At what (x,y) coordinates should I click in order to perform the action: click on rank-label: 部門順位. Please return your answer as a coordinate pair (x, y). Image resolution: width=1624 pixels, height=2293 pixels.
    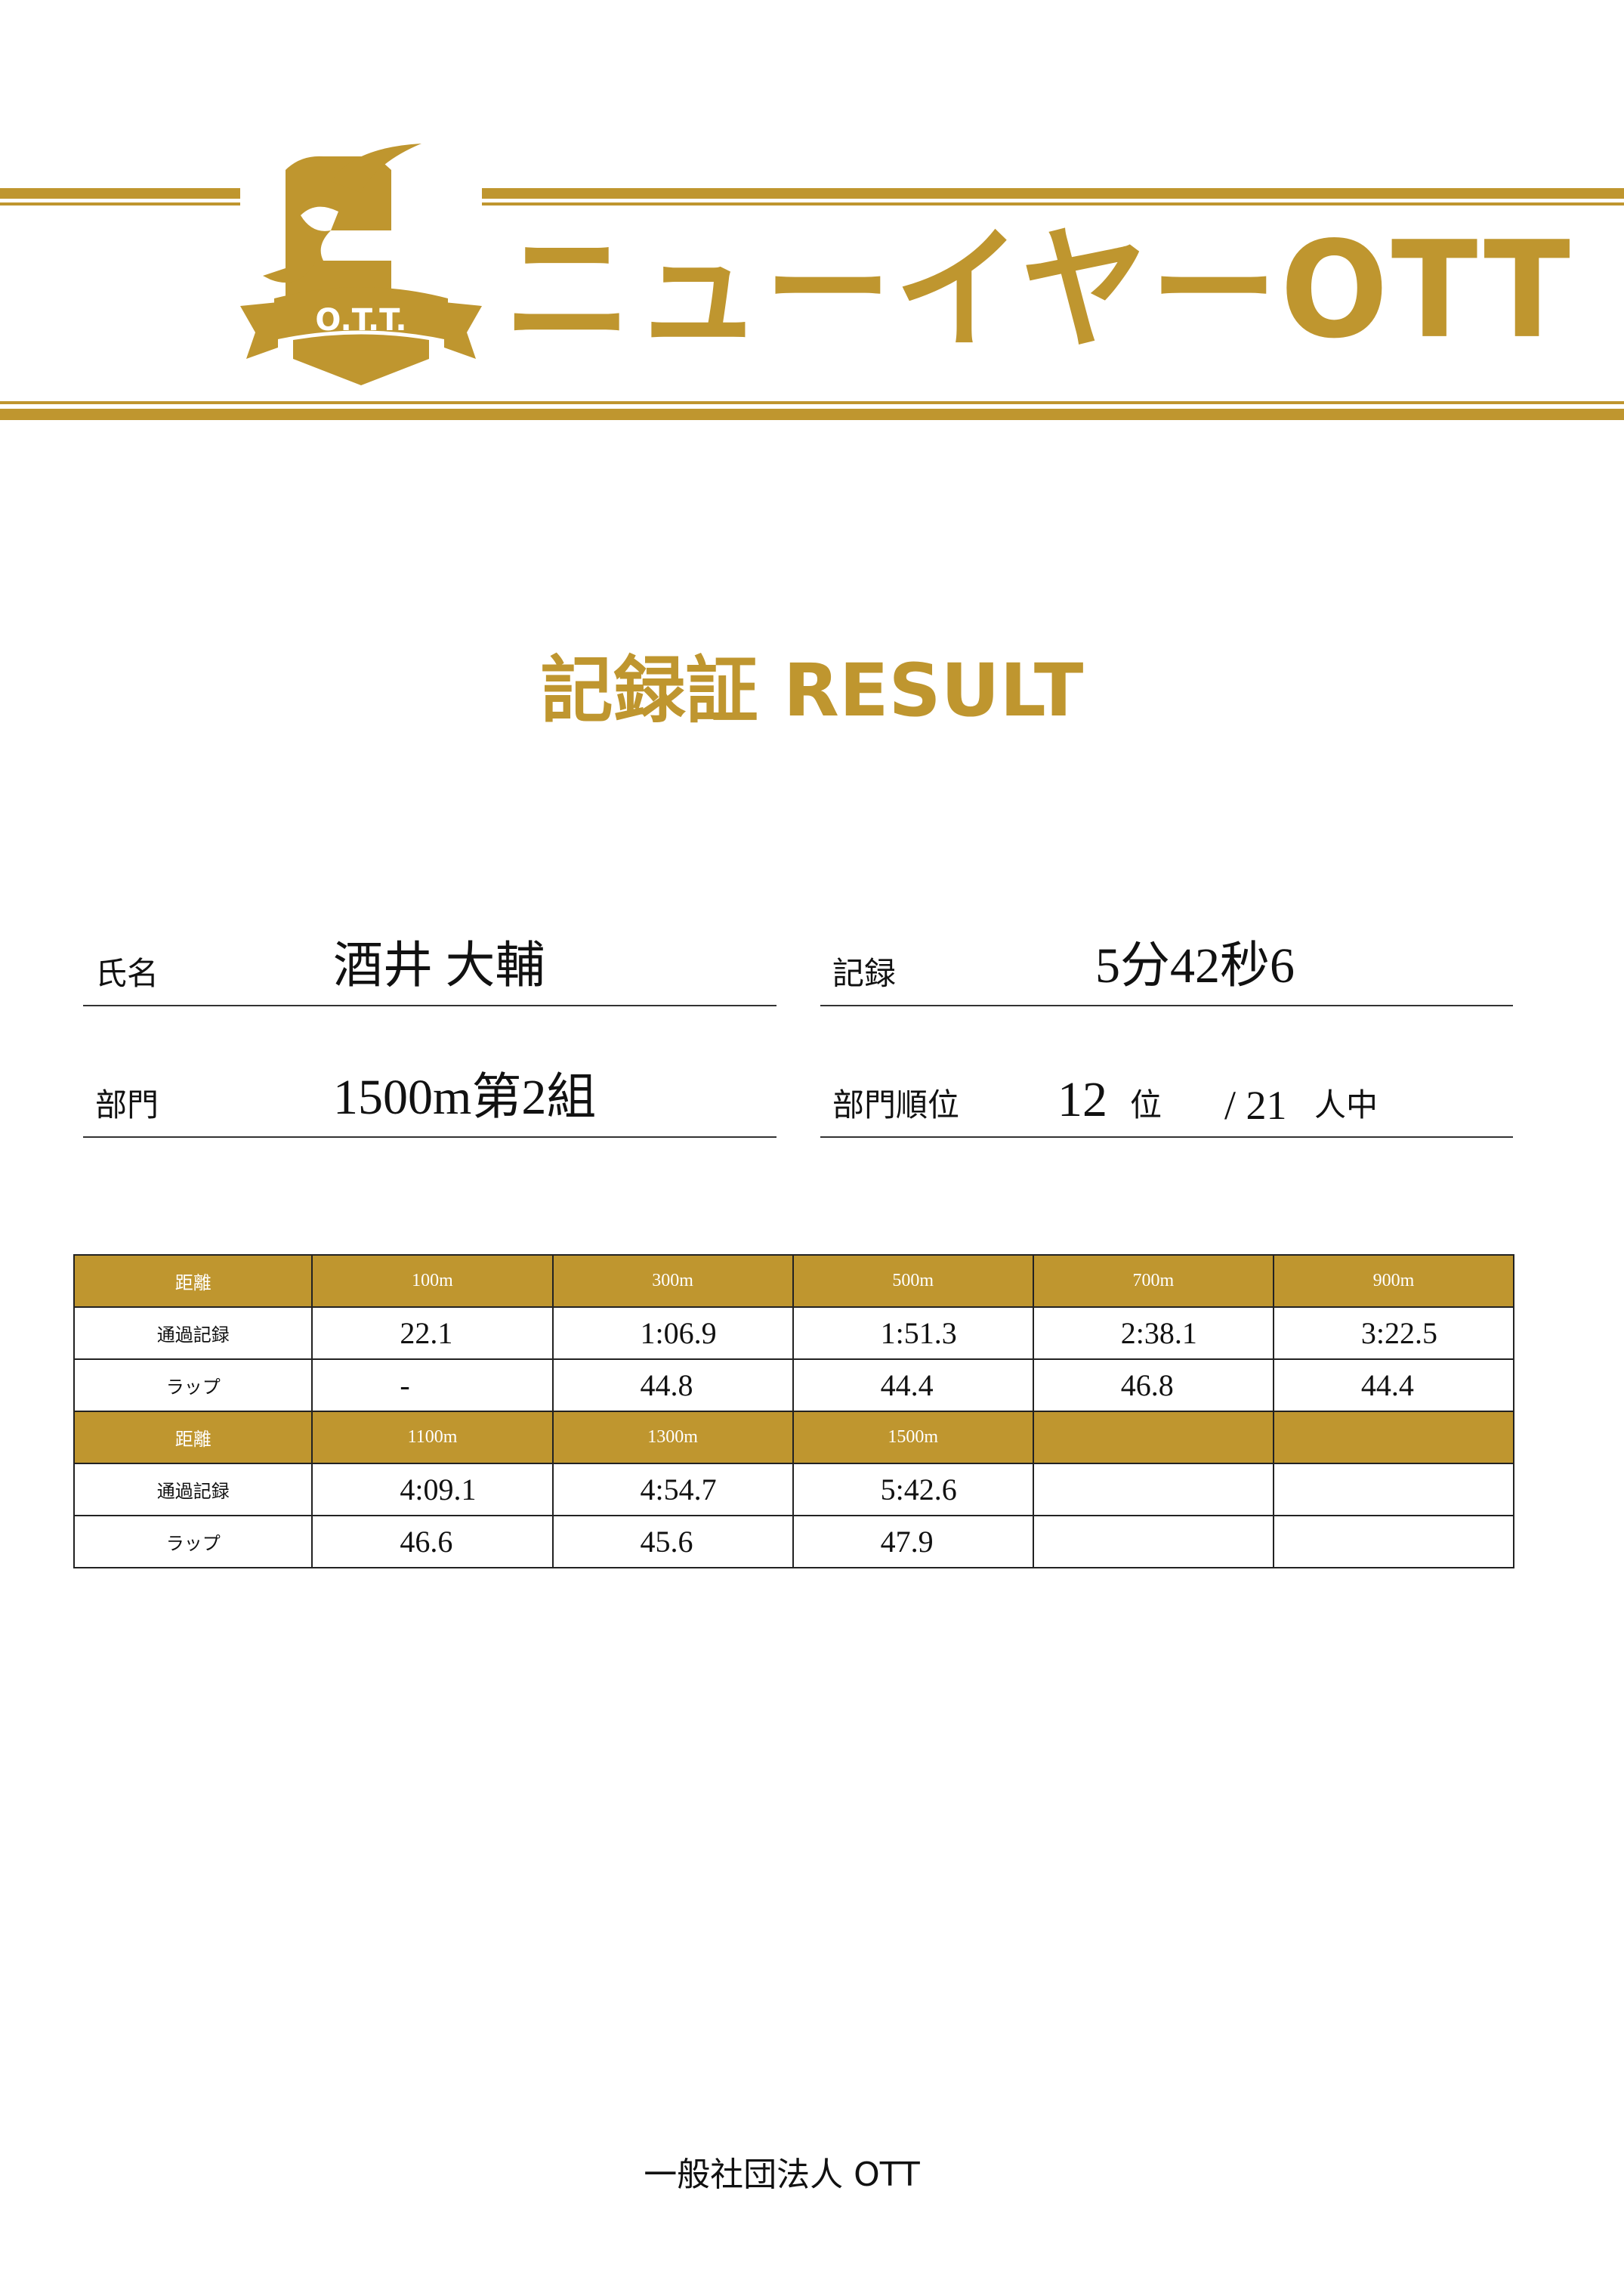
    Looking at the image, I should click on (896, 1104).